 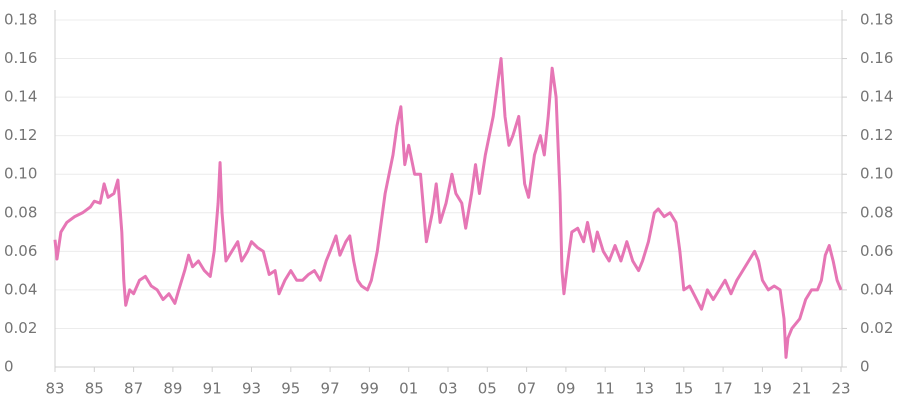 I want to click on x-tick-label: 13, so click(x=644, y=389).